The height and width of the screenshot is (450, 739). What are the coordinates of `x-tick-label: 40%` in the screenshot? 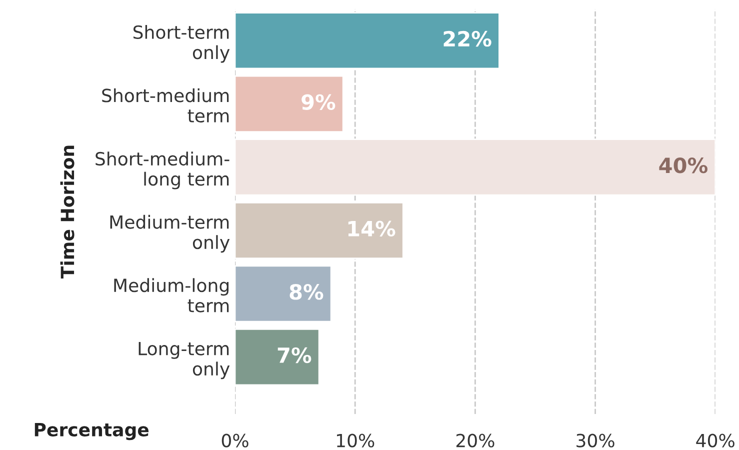 It's located at (715, 441).